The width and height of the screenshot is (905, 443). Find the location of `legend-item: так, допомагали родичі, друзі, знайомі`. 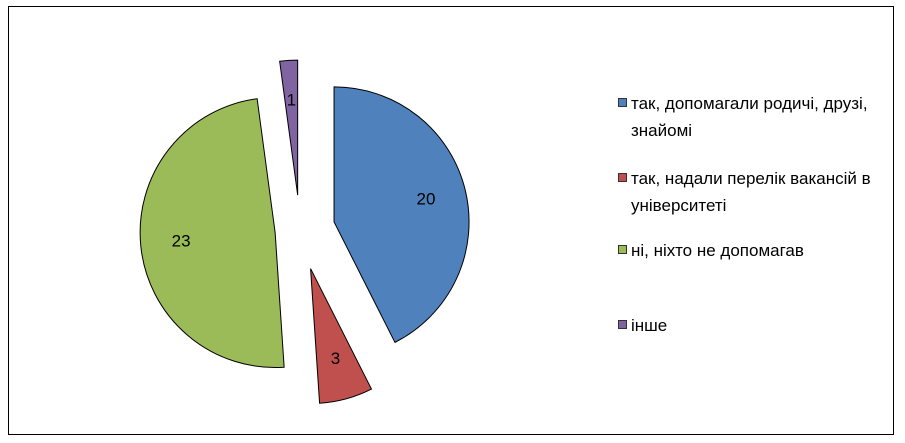

legend-item: так, допомагали родичі, друзі, знайомі is located at coordinates (759, 117).